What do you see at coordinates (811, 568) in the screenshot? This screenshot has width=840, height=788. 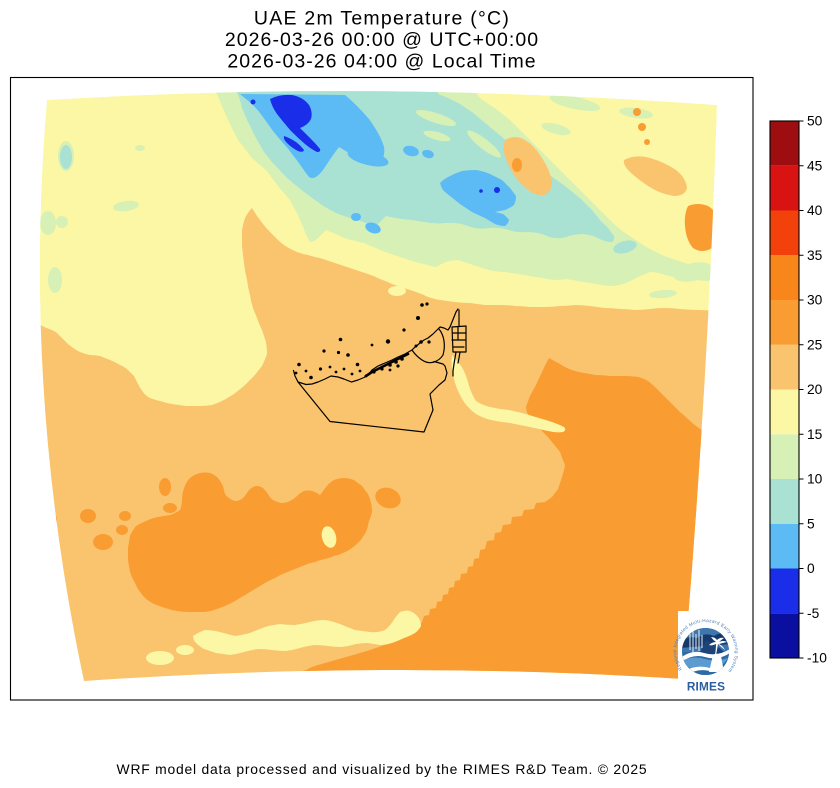 I see `svg-text: 0` at bounding box center [811, 568].